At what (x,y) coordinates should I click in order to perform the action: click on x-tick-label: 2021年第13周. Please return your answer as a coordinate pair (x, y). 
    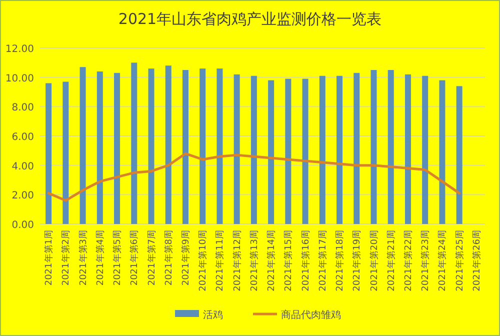
    Looking at the image, I should click on (254, 261).